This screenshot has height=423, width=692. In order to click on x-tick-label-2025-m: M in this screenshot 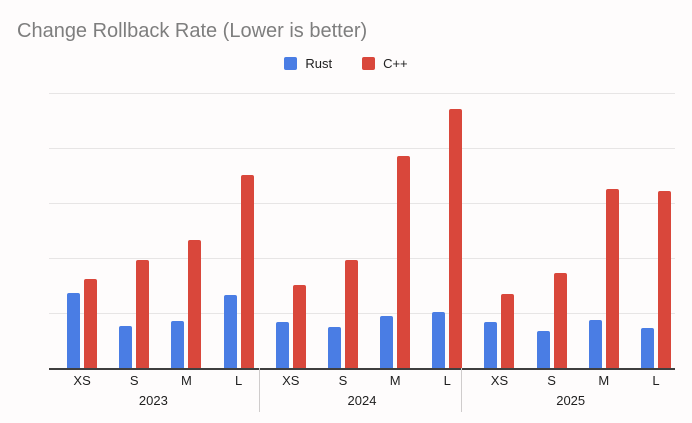, I will do `click(604, 380)`.